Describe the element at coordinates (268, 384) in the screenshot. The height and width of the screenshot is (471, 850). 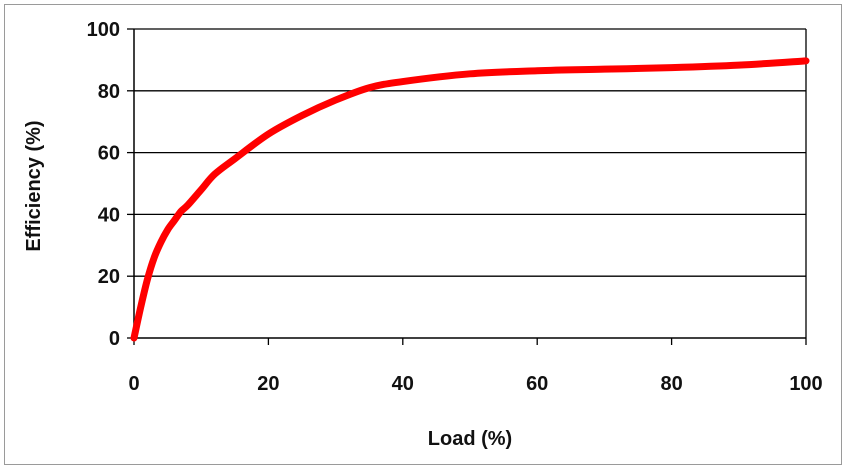
I see `x-tick-label-20: 20` at that location.